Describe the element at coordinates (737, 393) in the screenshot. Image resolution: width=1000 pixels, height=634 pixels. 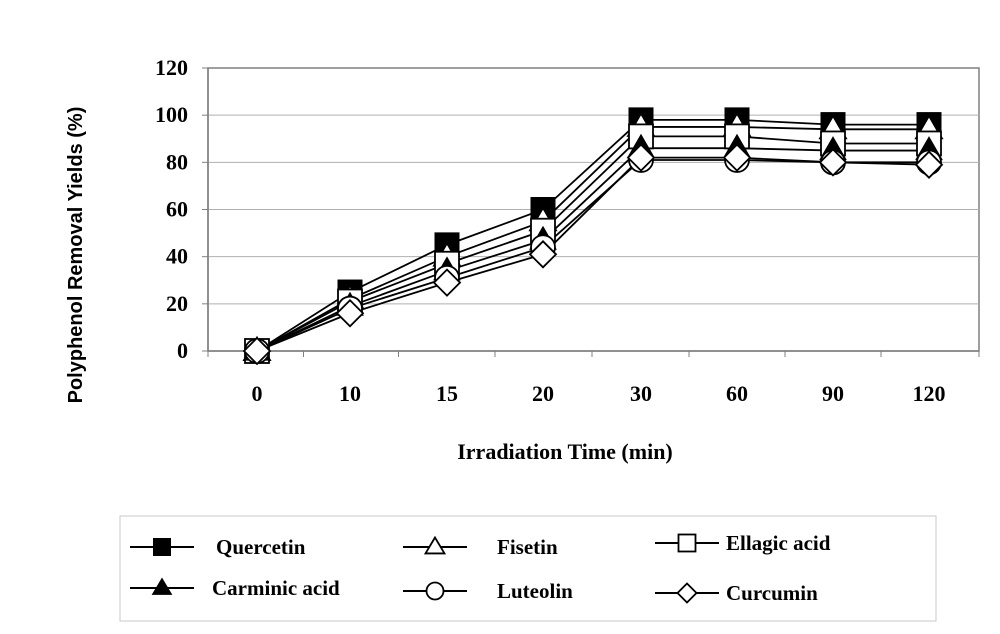
I see `x-tick-label: 60` at that location.